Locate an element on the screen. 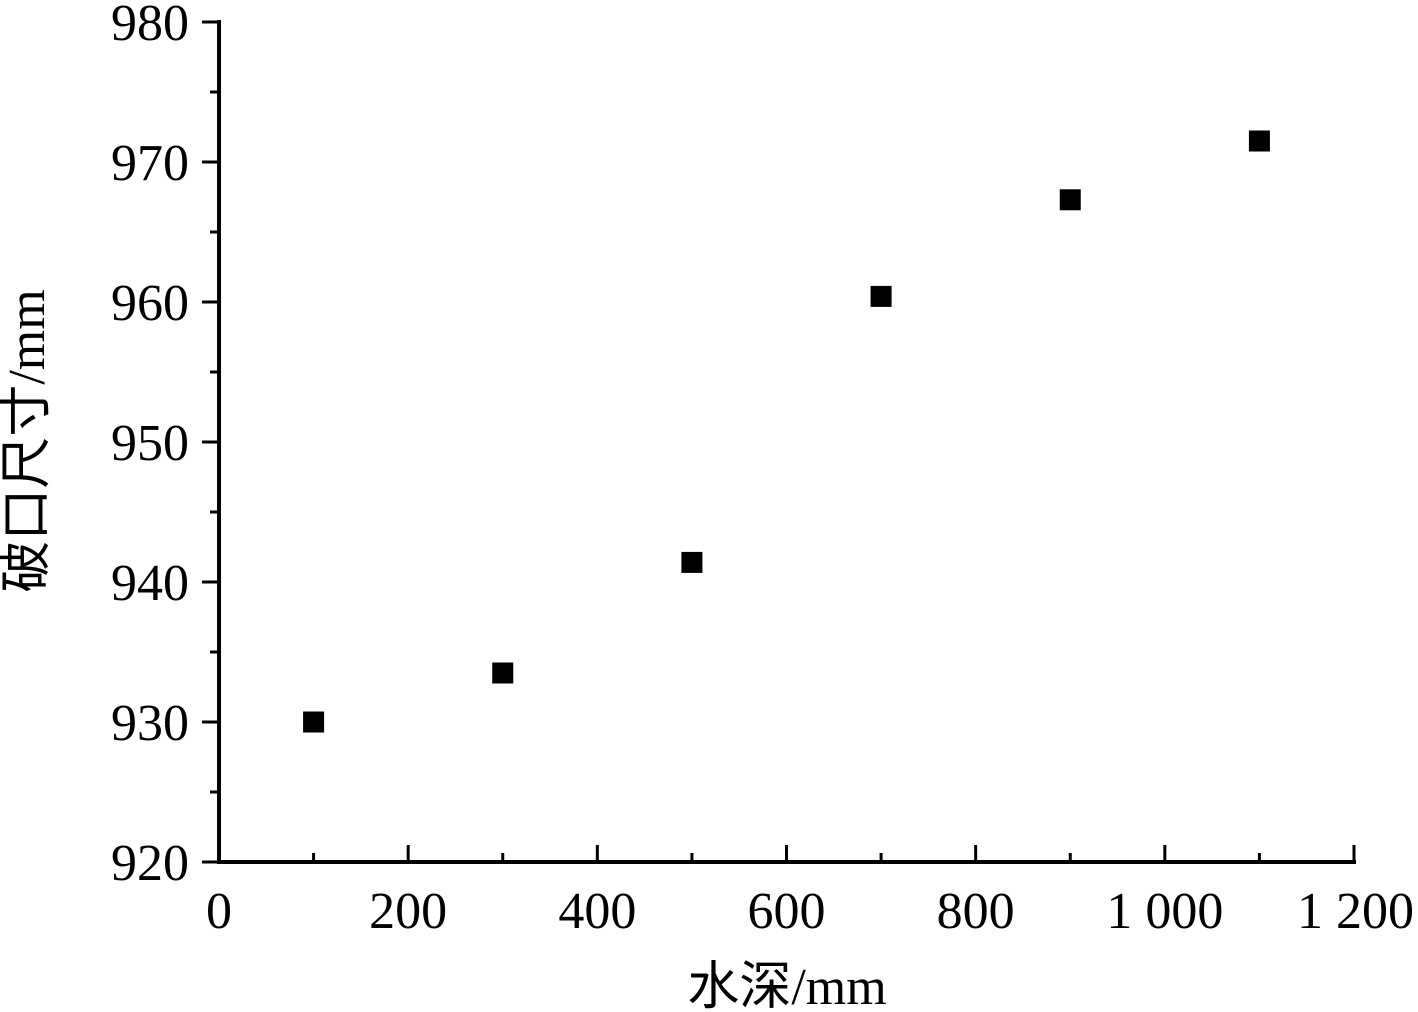 The height and width of the screenshot is (1012, 1418). y-axis-tick-labels: 920 930 940 950 960 970 980 is located at coordinates (150, 446).